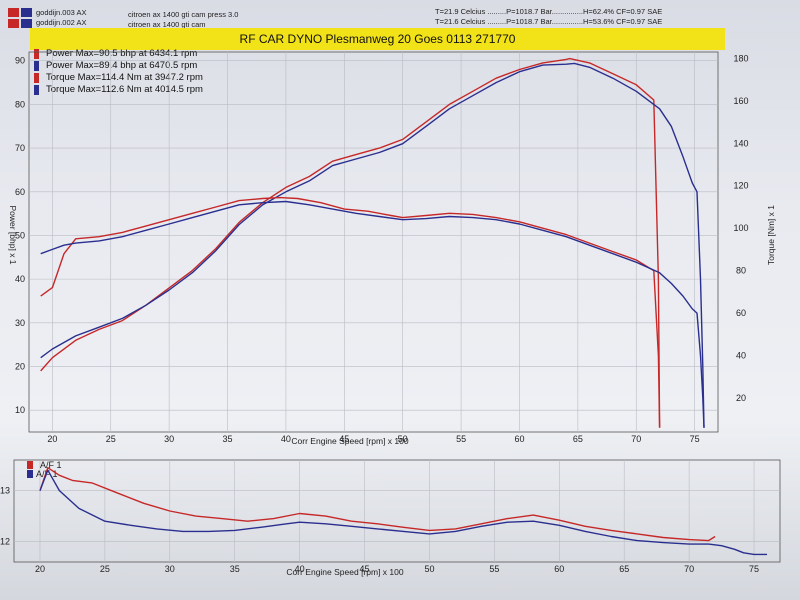  What do you see at coordinates (124, 77) in the screenshot?
I see `legend-torque-1: Torque Max=114.4 Nm at 3947.2 rpm` at bounding box center [124, 77].